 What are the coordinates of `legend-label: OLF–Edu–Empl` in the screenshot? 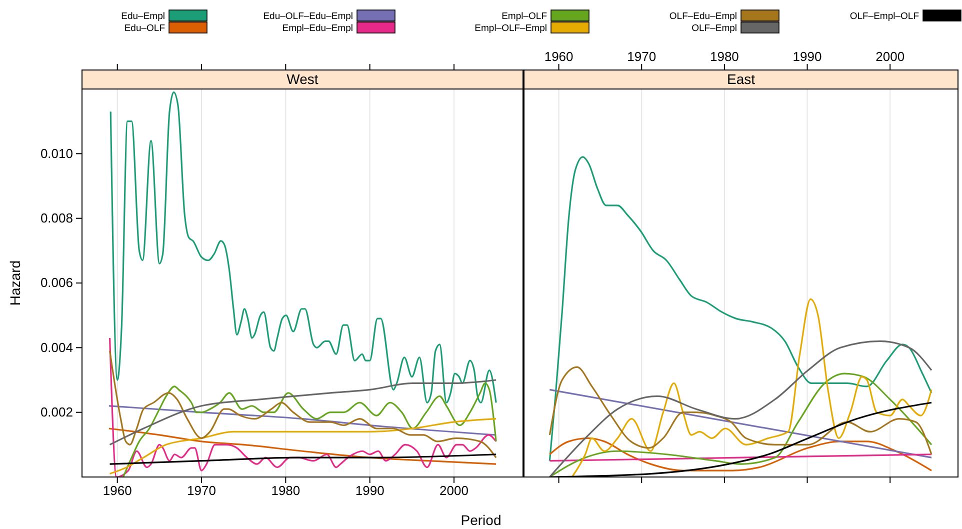 It's located at (703, 16).